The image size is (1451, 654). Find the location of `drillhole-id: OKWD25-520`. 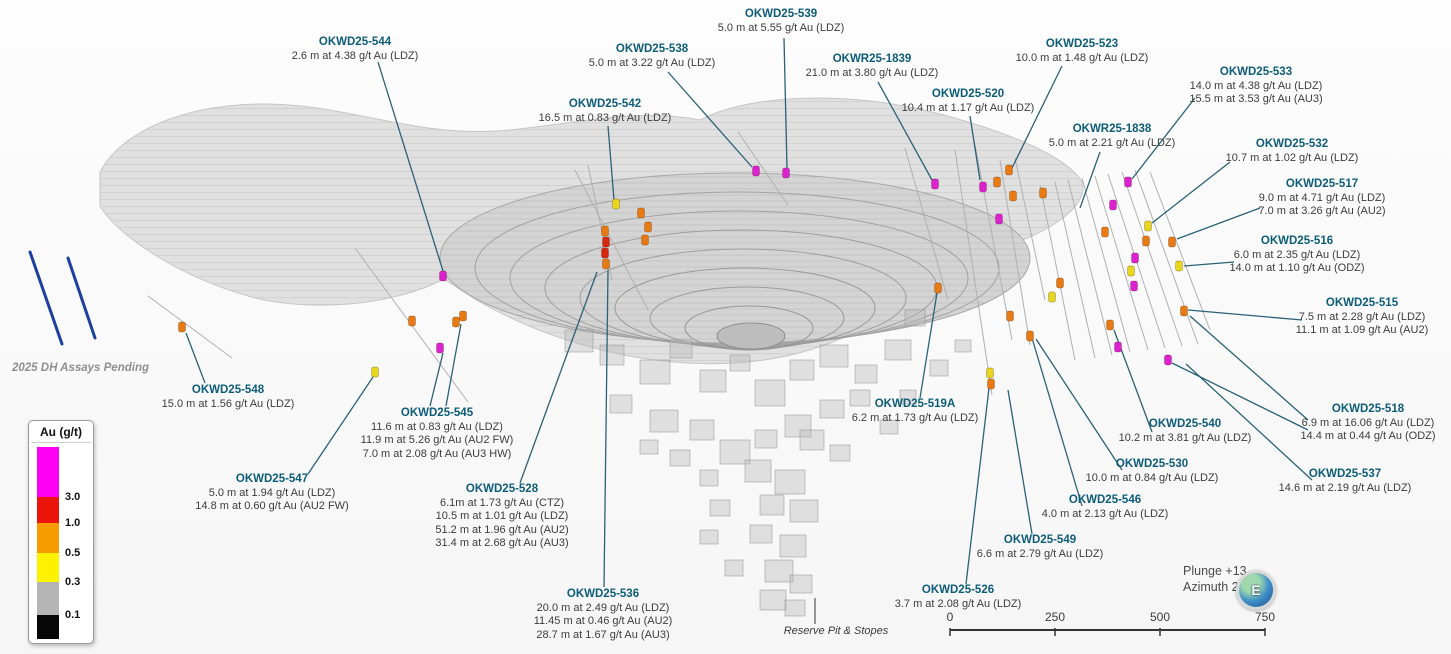

drillhole-id: OKWD25-520 is located at coordinates (968, 94).